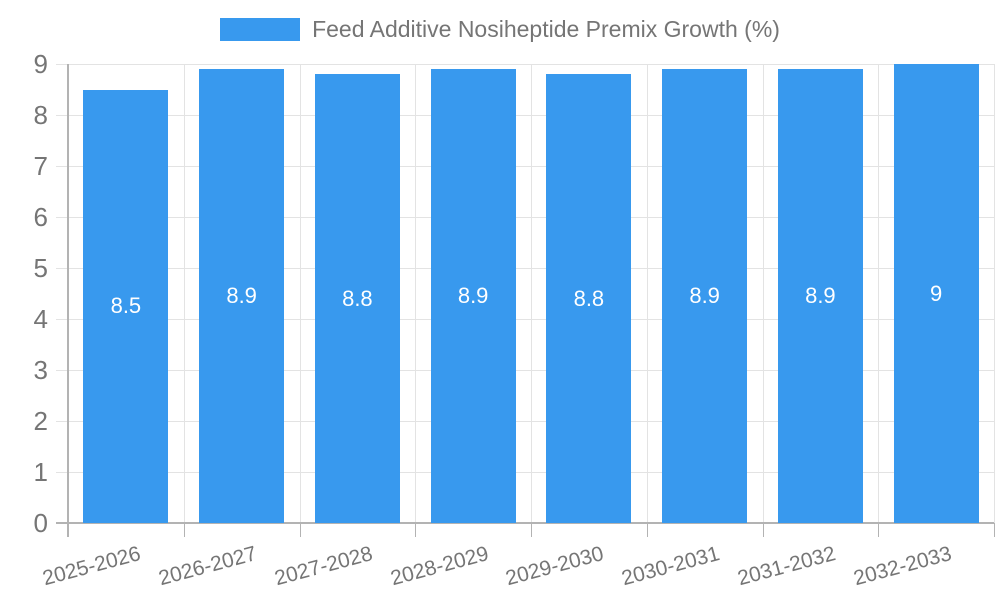  I want to click on y-tick-label: 7, so click(40, 166).